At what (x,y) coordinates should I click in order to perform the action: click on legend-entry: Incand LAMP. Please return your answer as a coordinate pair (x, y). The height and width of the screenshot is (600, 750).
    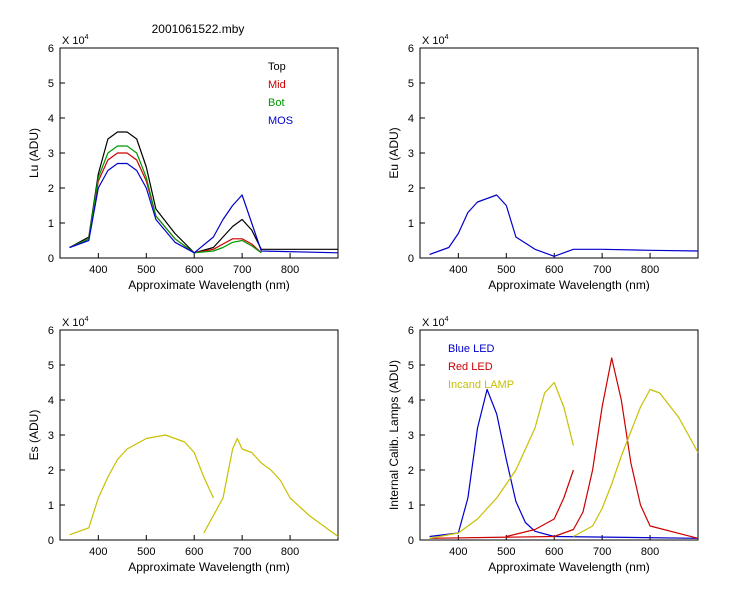
    Looking at the image, I should click on (481, 385).